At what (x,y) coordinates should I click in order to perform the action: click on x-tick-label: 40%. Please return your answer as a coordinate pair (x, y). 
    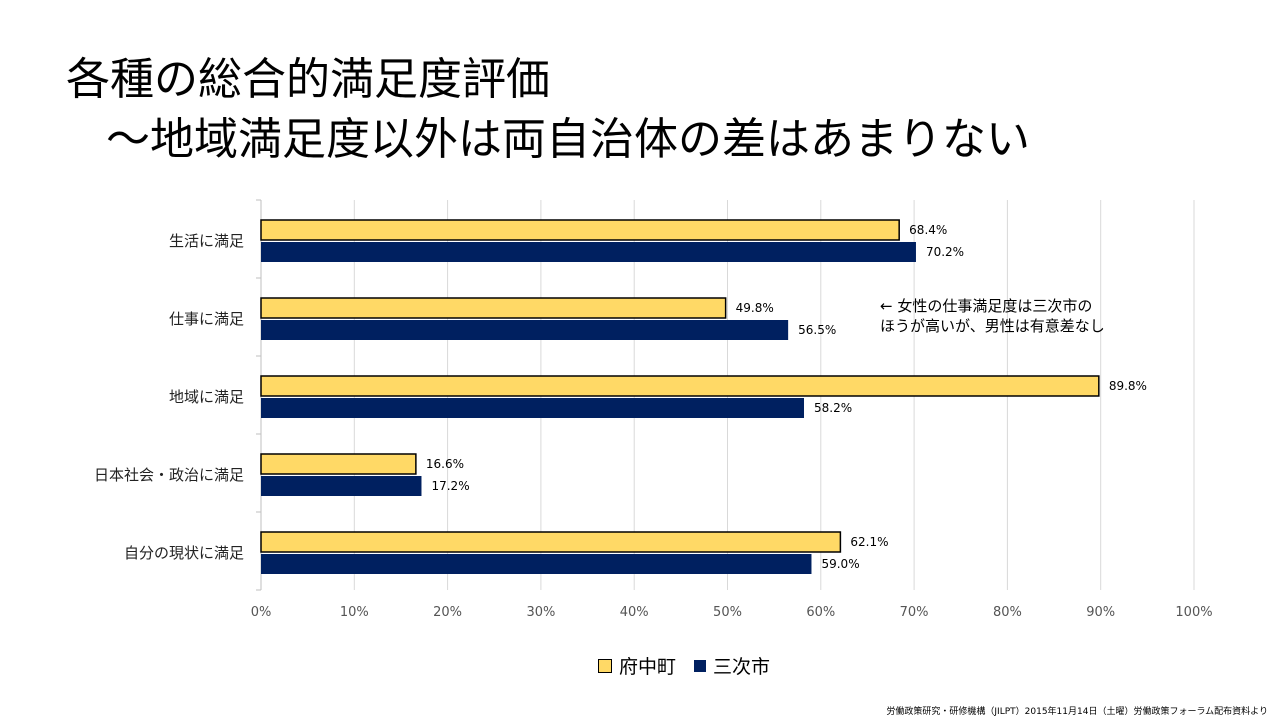
    Looking at the image, I should click on (634, 612).